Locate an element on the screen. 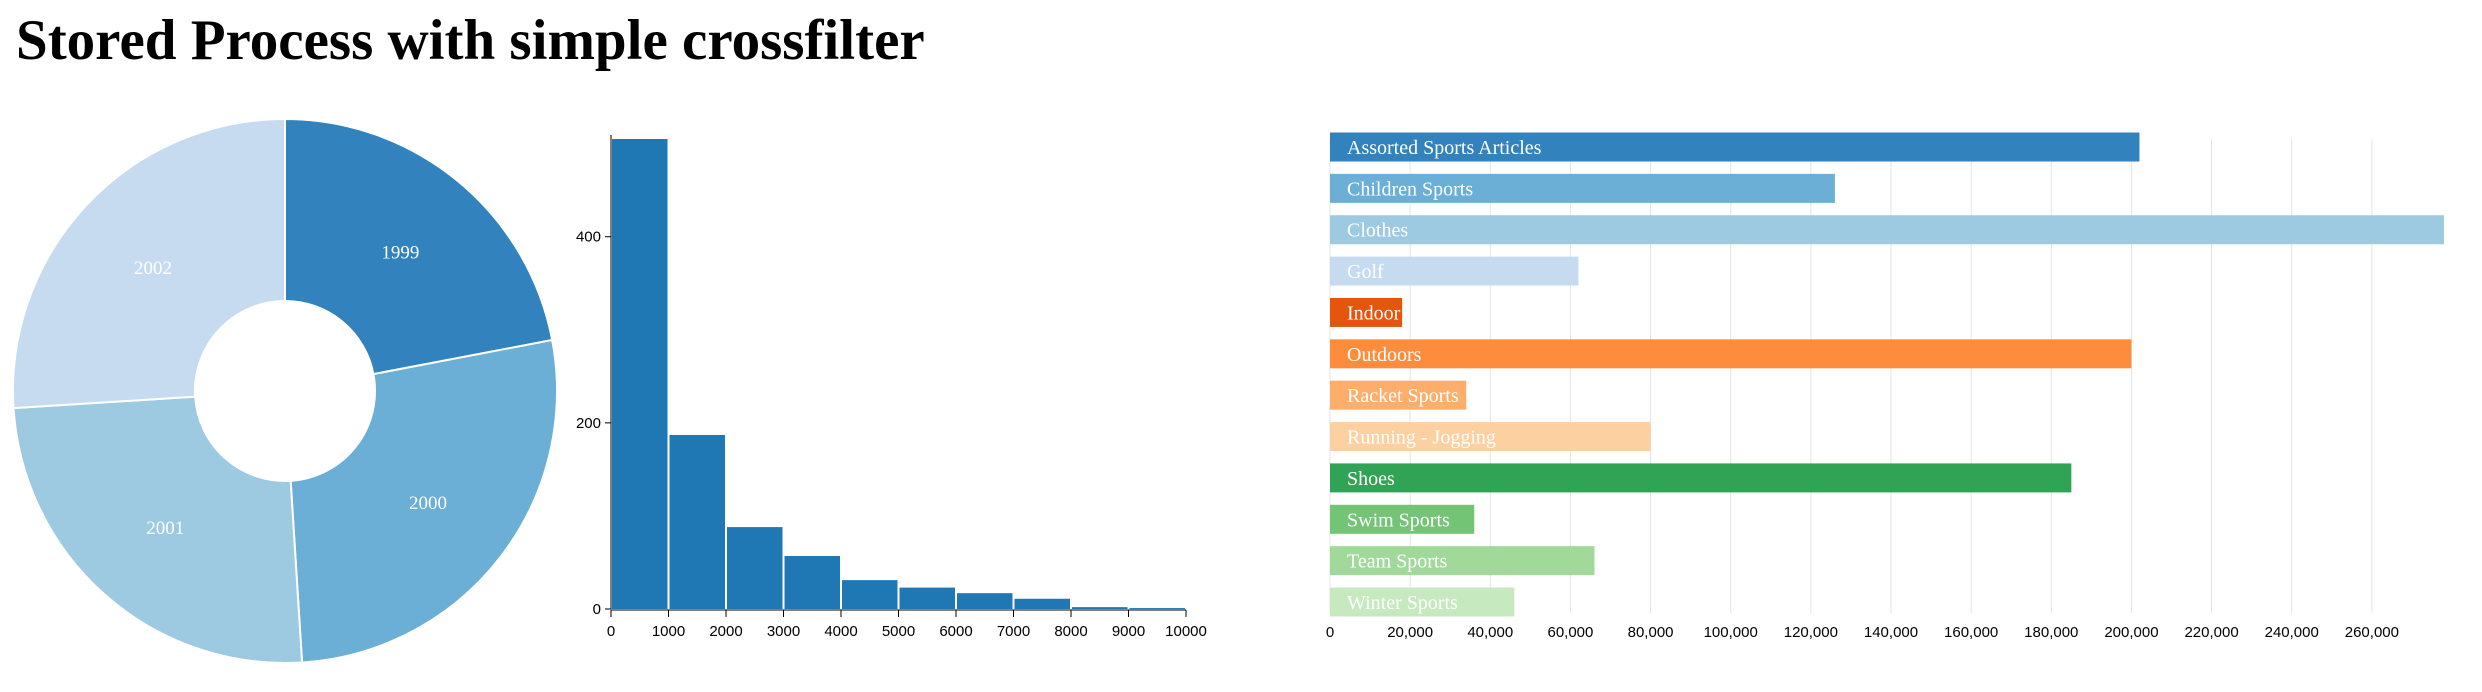 The width and height of the screenshot is (2482, 692). row-x-tick-label-120-000: 120,000 is located at coordinates (1811, 632).